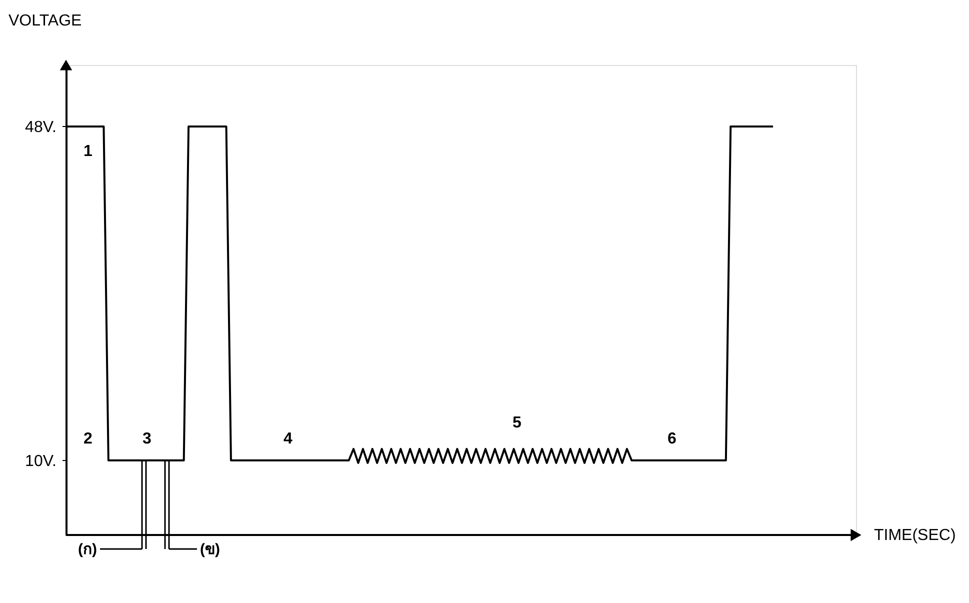 The height and width of the screenshot is (603, 969). What do you see at coordinates (87, 549) in the screenshot?
I see `text: (ก)` at bounding box center [87, 549].